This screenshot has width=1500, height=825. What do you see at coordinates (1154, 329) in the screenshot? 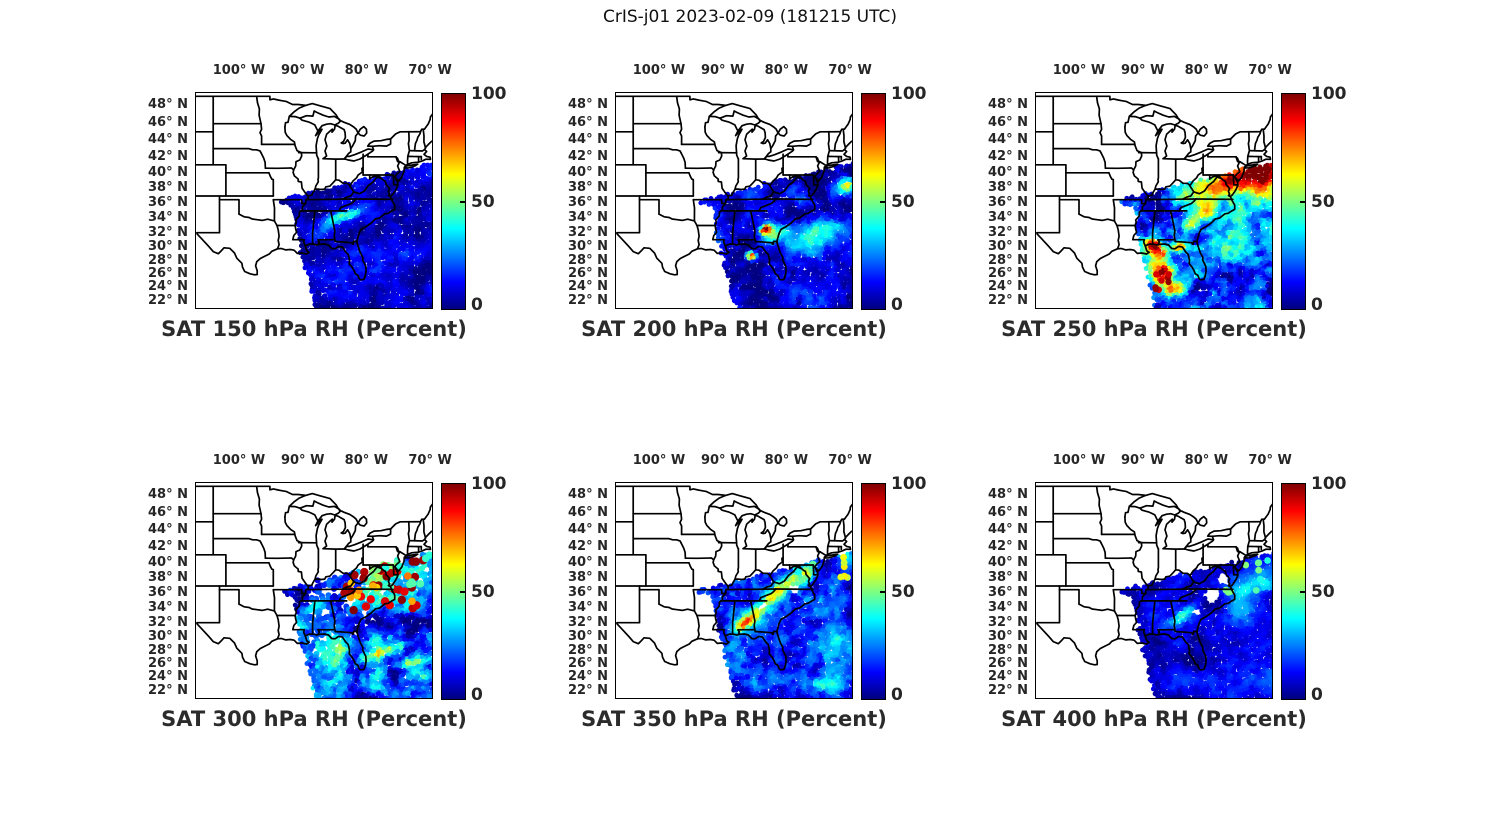
I see `panel-title: SAT 250 hPa RH (Percent)` at bounding box center [1154, 329].